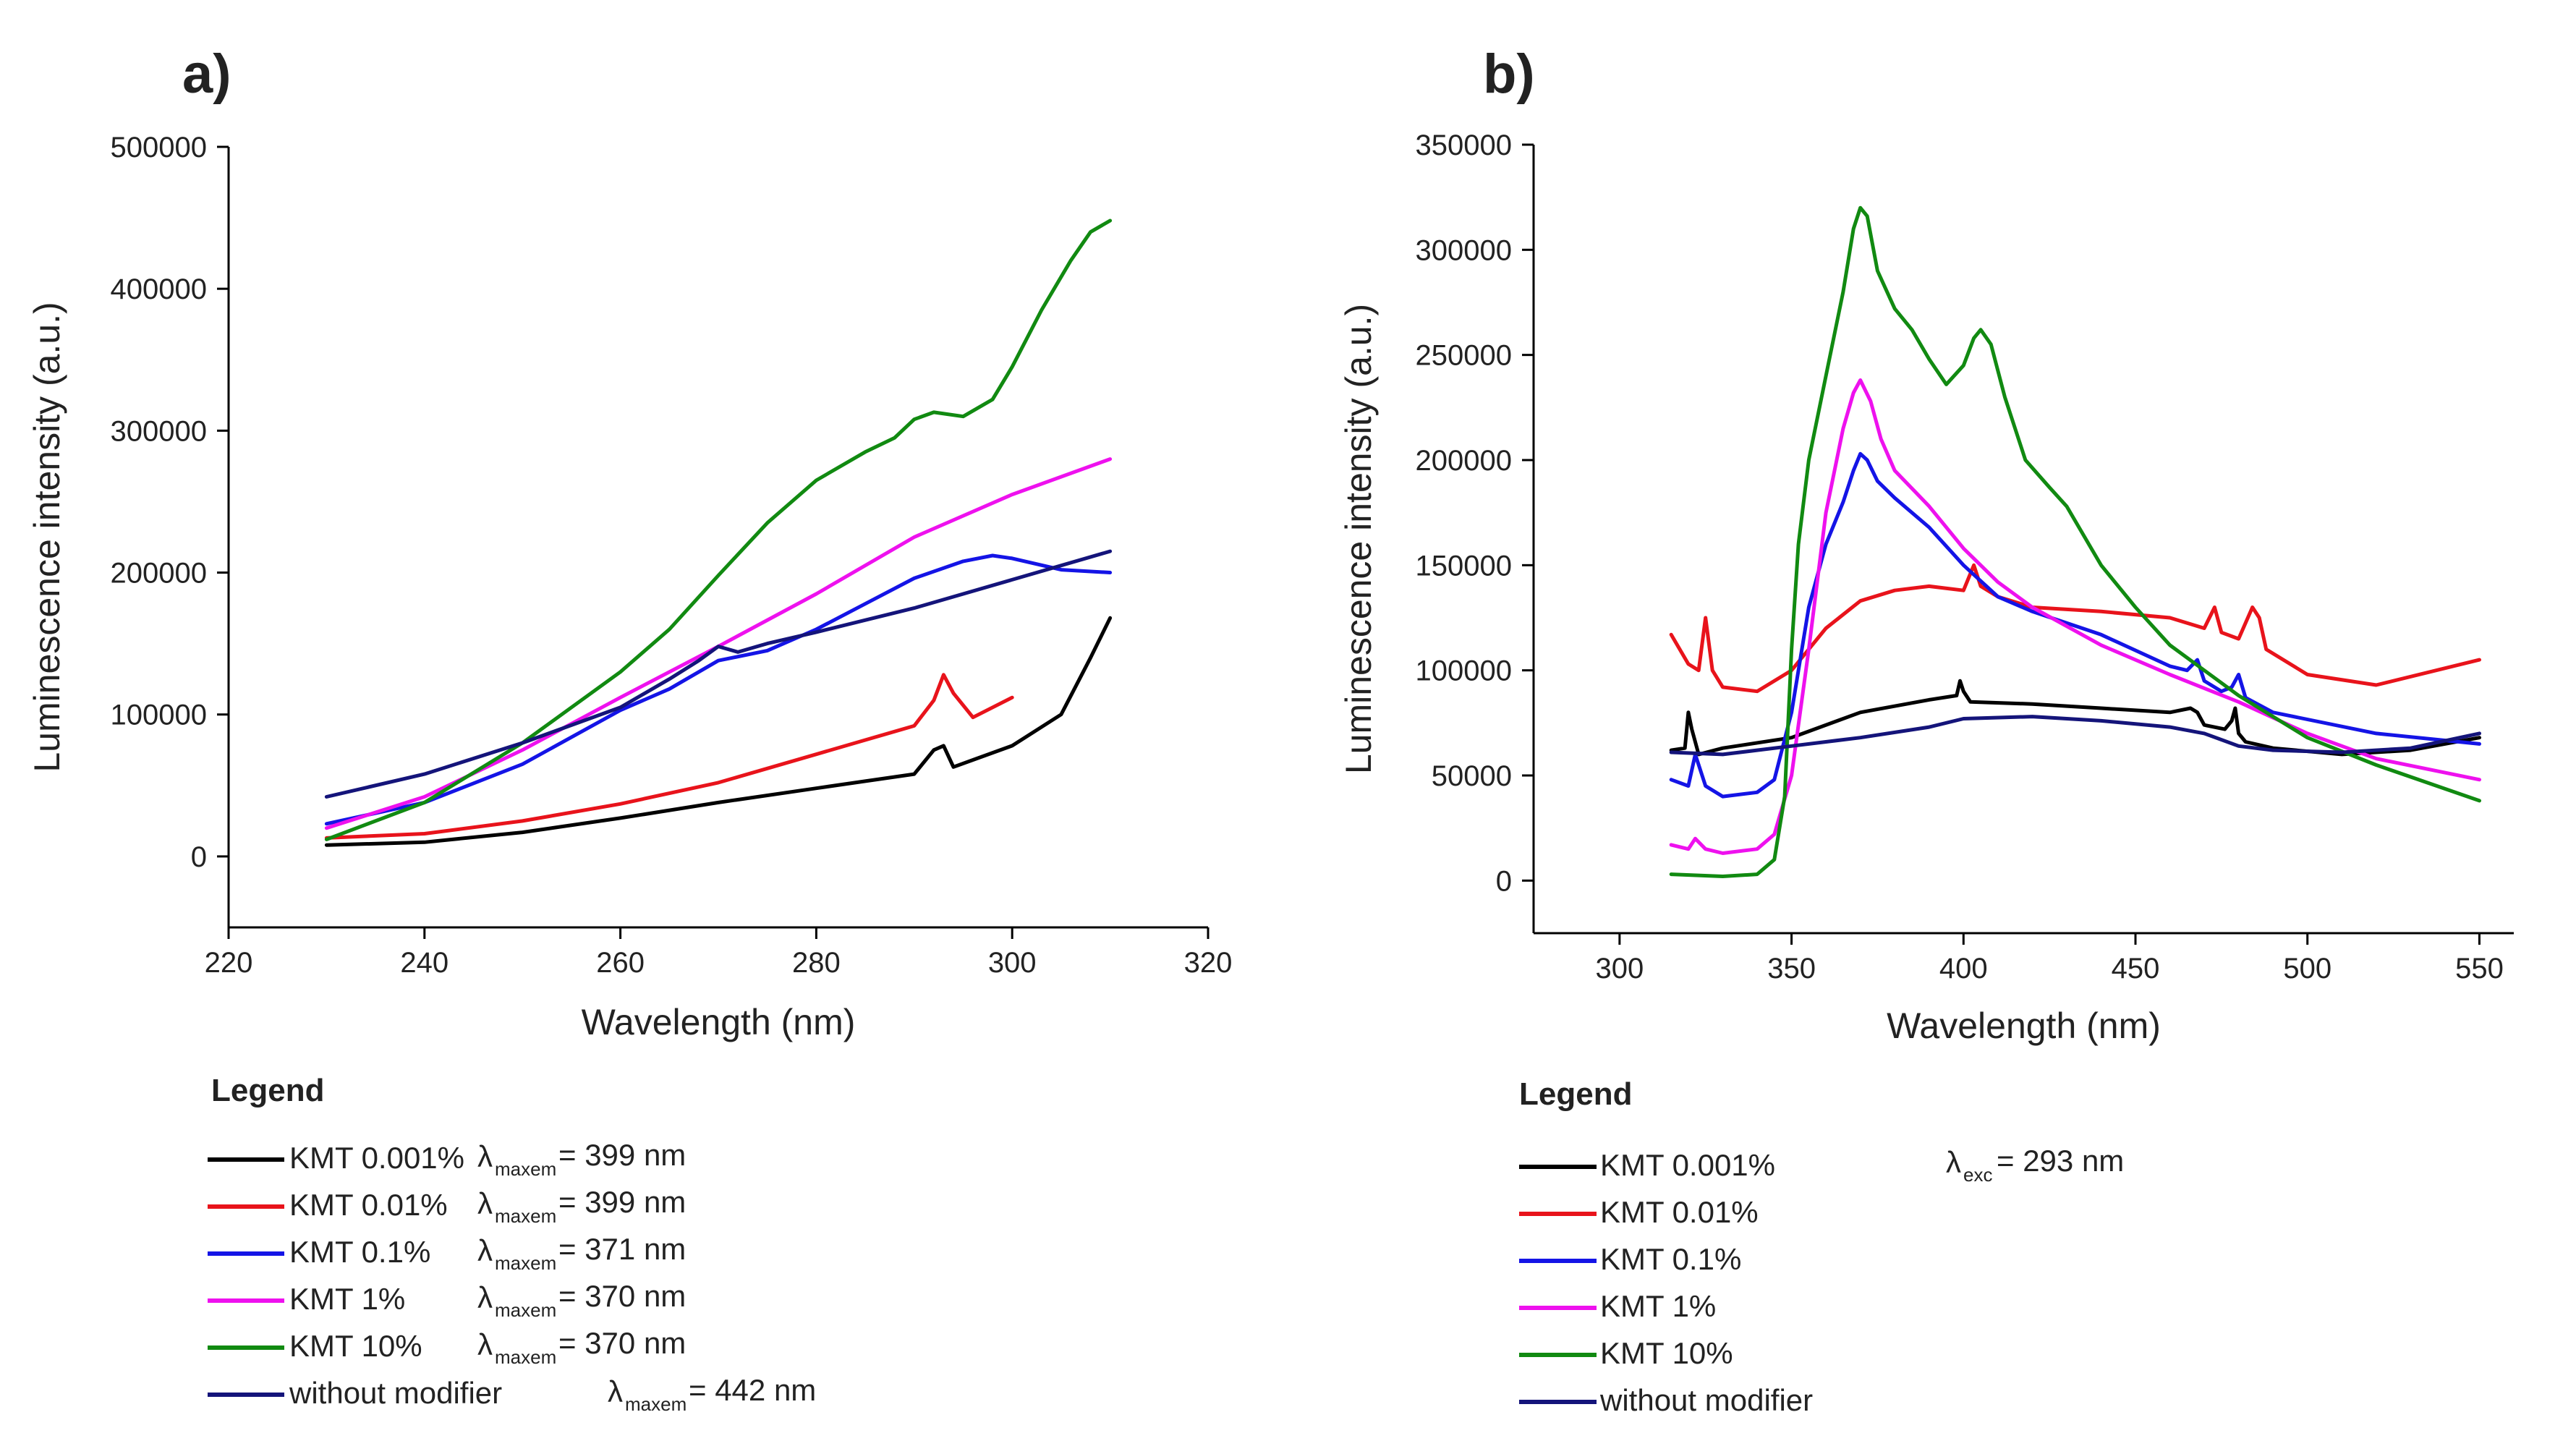 This screenshot has width=2576, height=1454. What do you see at coordinates (1509, 74) in the screenshot?
I see `panel-label: b)` at bounding box center [1509, 74].